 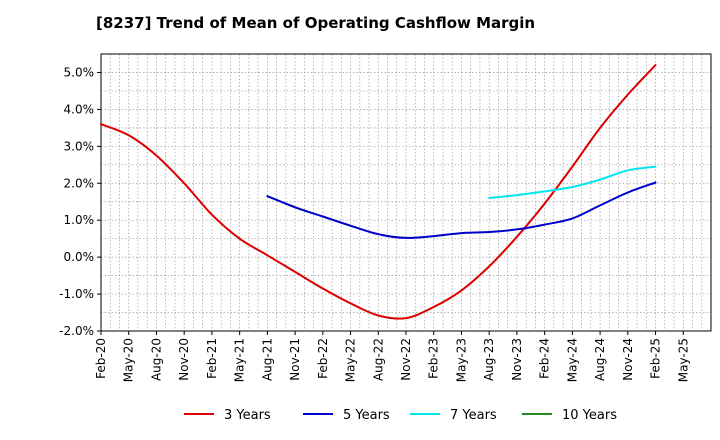 I want to click on x-tick-label: May-25, so click(x=683, y=360).